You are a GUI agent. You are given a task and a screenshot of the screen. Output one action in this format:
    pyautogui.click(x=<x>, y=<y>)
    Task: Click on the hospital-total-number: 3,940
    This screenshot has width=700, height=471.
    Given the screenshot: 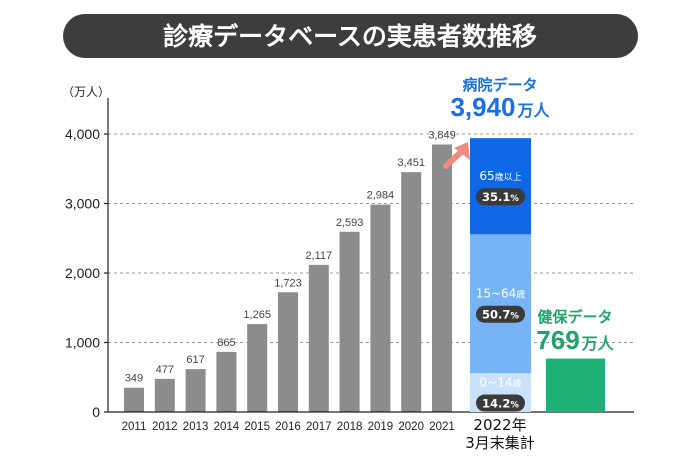 What is the action you would take?
    pyautogui.click(x=482, y=107)
    